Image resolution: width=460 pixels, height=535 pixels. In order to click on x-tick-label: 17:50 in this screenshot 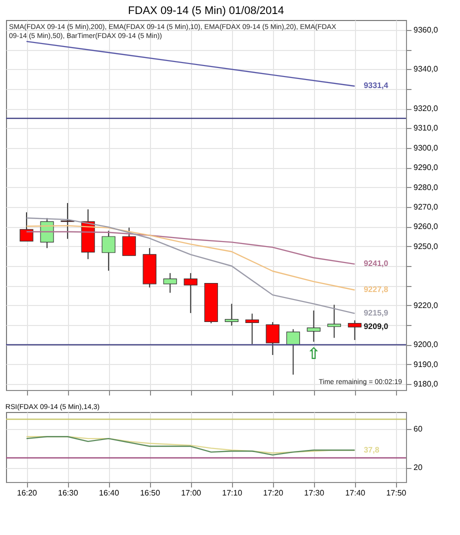, I will do `click(396, 493)`.